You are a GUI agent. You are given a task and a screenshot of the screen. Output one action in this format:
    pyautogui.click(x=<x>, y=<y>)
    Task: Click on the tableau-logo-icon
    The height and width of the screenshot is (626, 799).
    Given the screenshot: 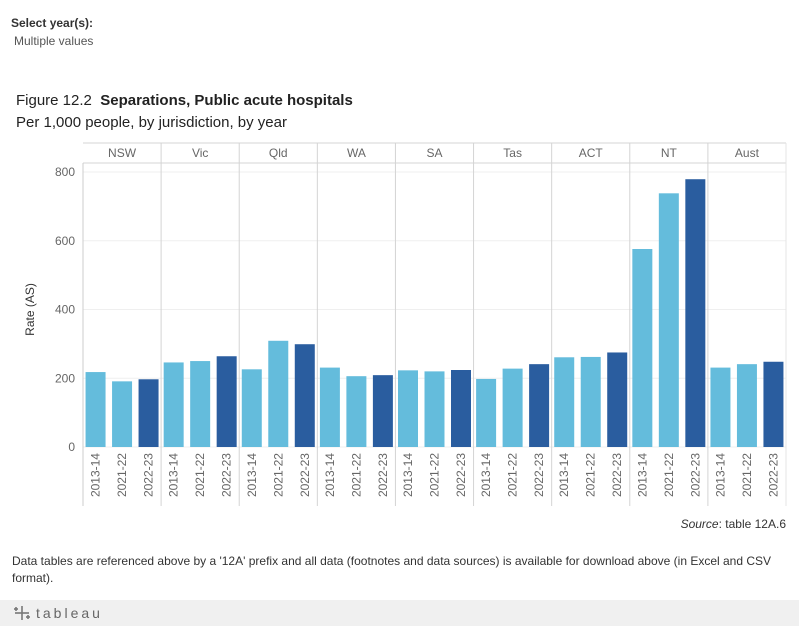 What is the action you would take?
    pyautogui.click(x=22, y=613)
    